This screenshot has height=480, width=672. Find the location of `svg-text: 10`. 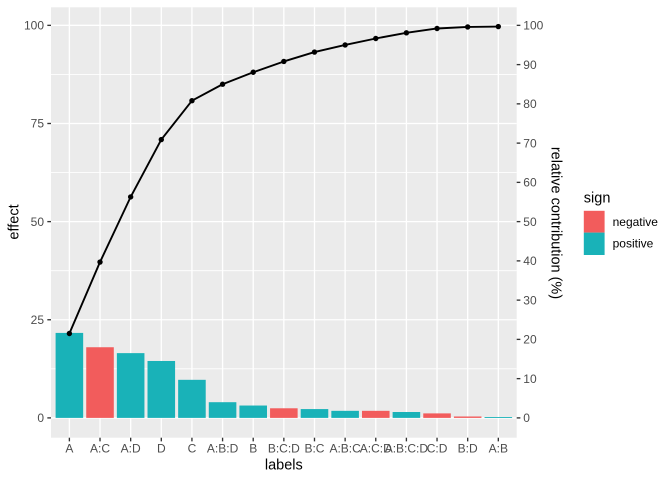

svg-text: 10 is located at coordinates (530, 379).